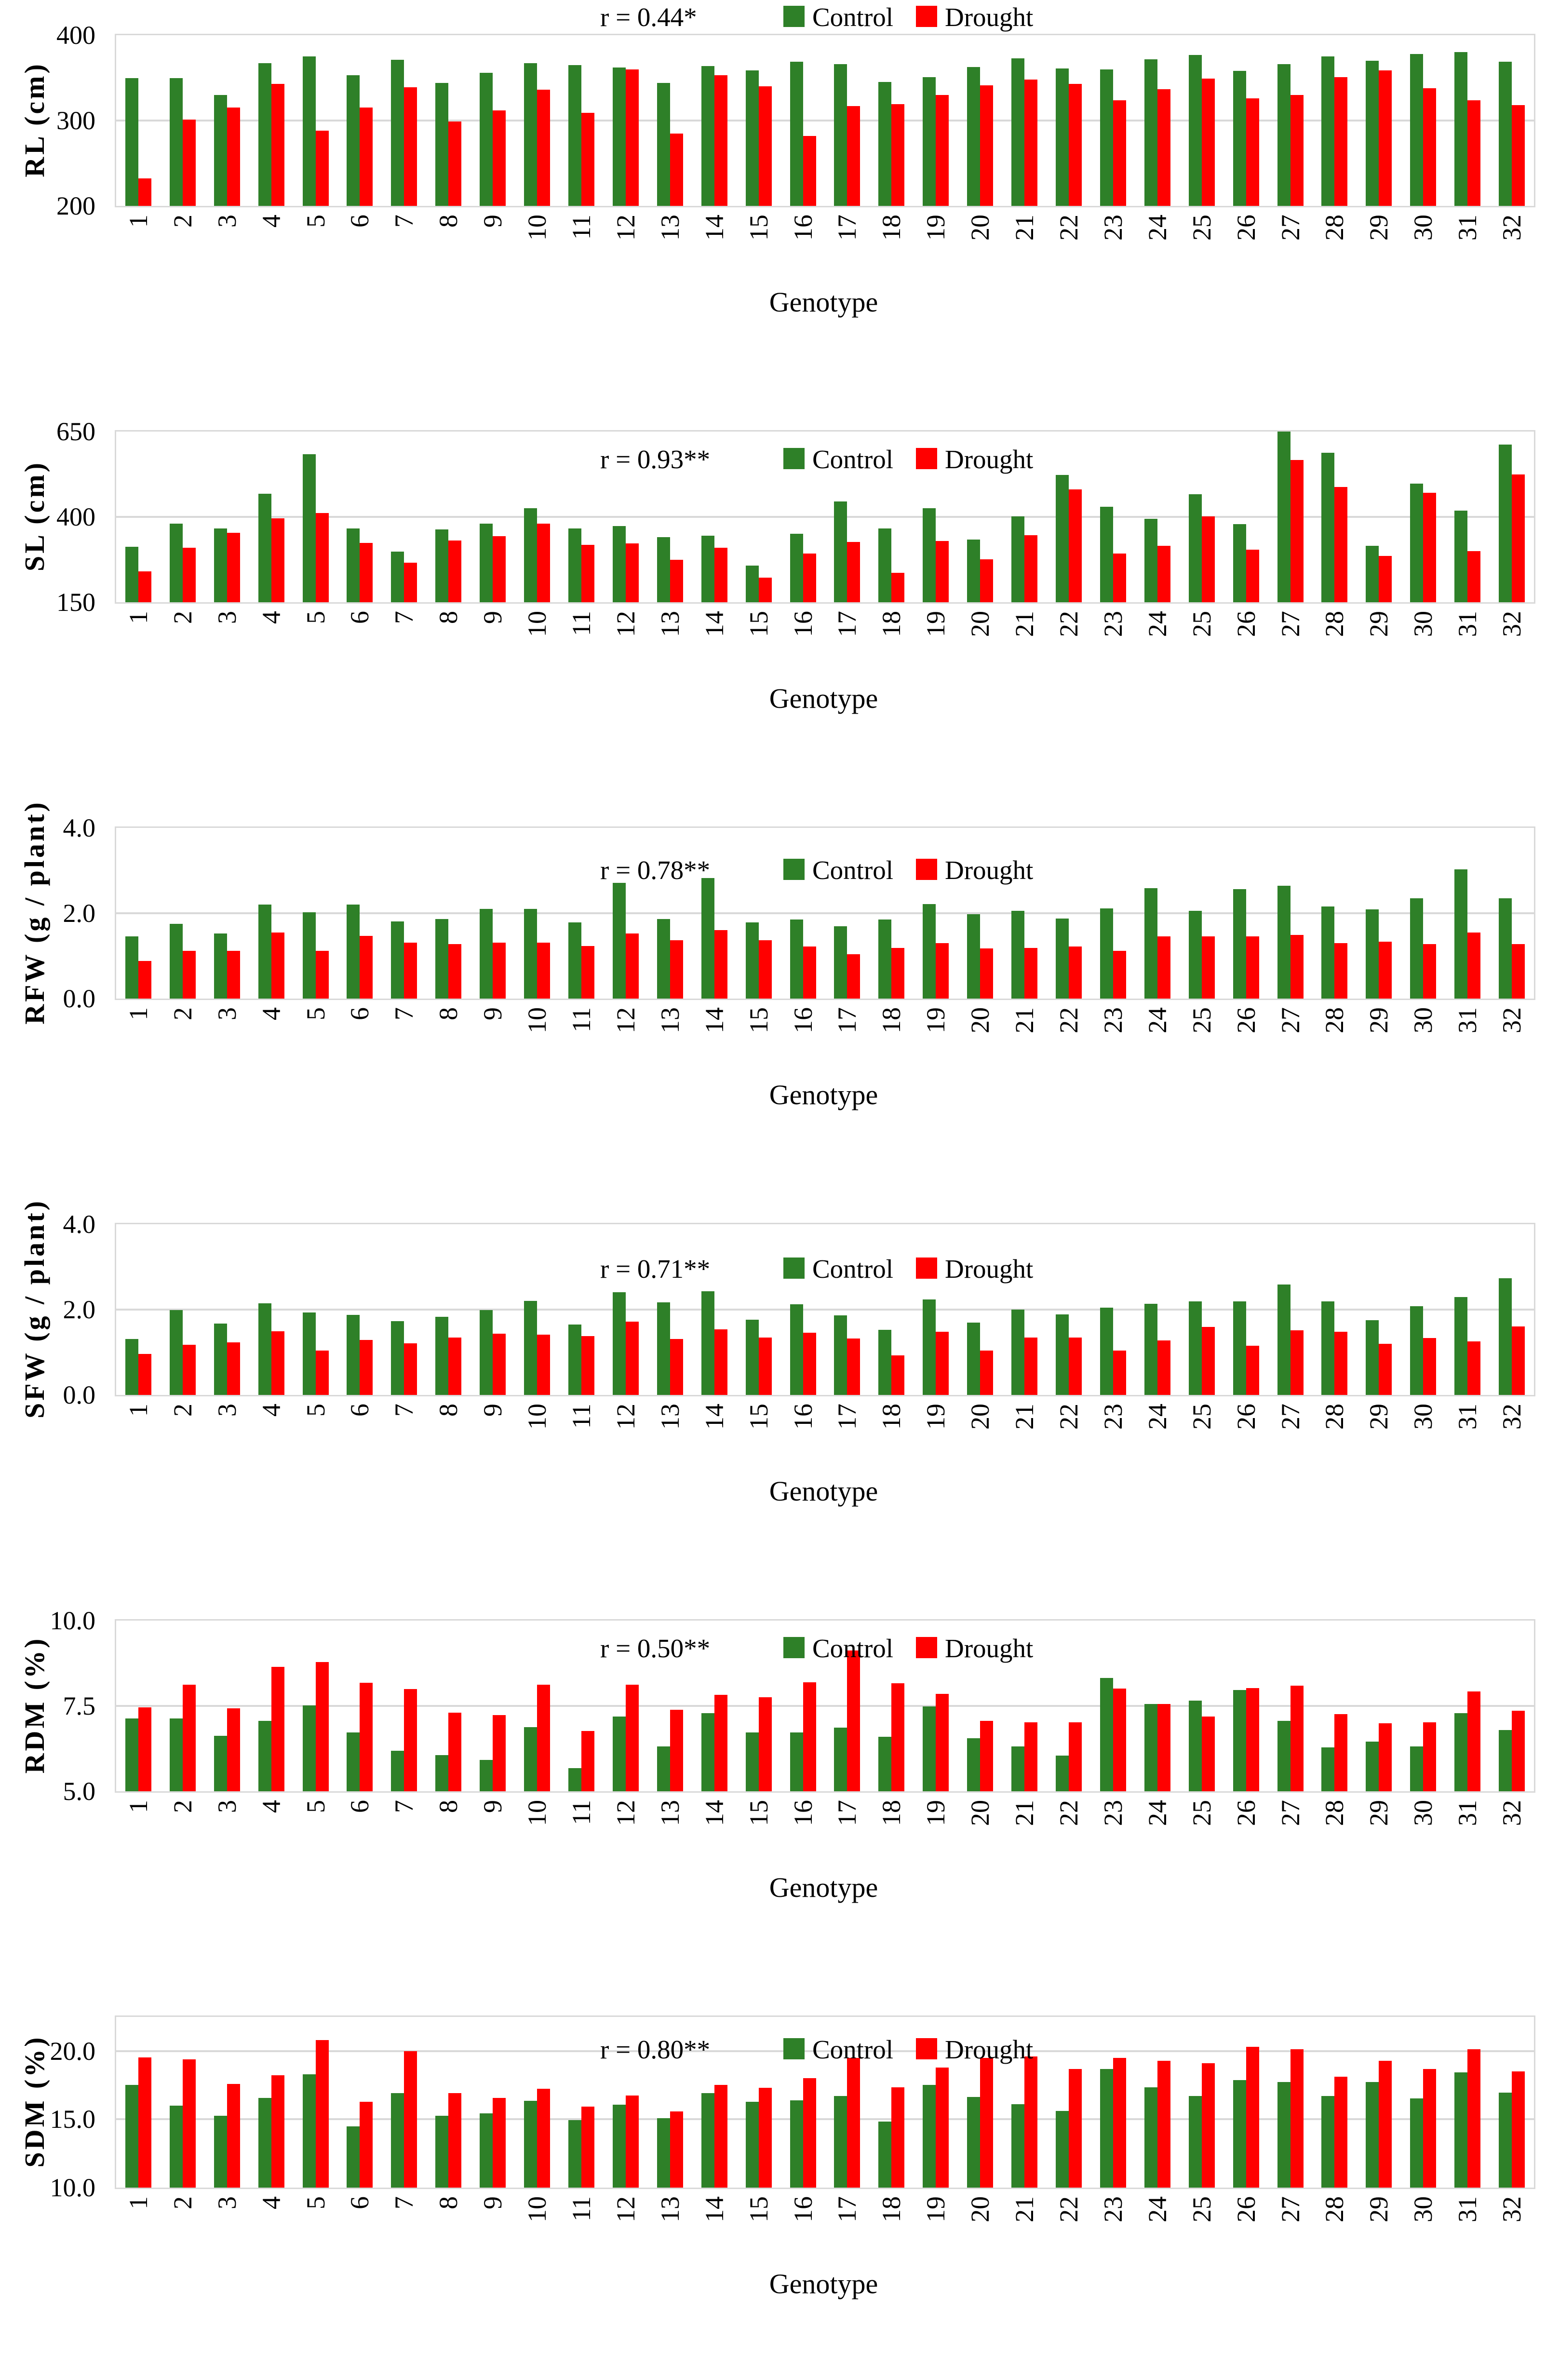 Image resolution: width=1546 pixels, height=2380 pixels. Describe the element at coordinates (927, 17) in the screenshot. I see `drought-swatch-icon` at that location.